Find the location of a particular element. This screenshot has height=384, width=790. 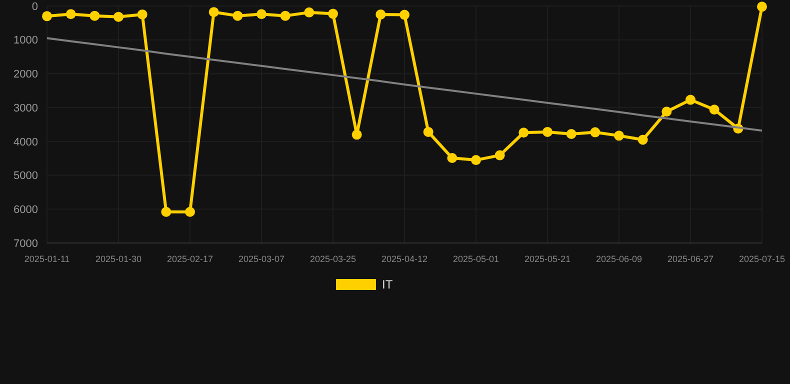

x-tick-label: 2025-05-21 is located at coordinates (547, 259).